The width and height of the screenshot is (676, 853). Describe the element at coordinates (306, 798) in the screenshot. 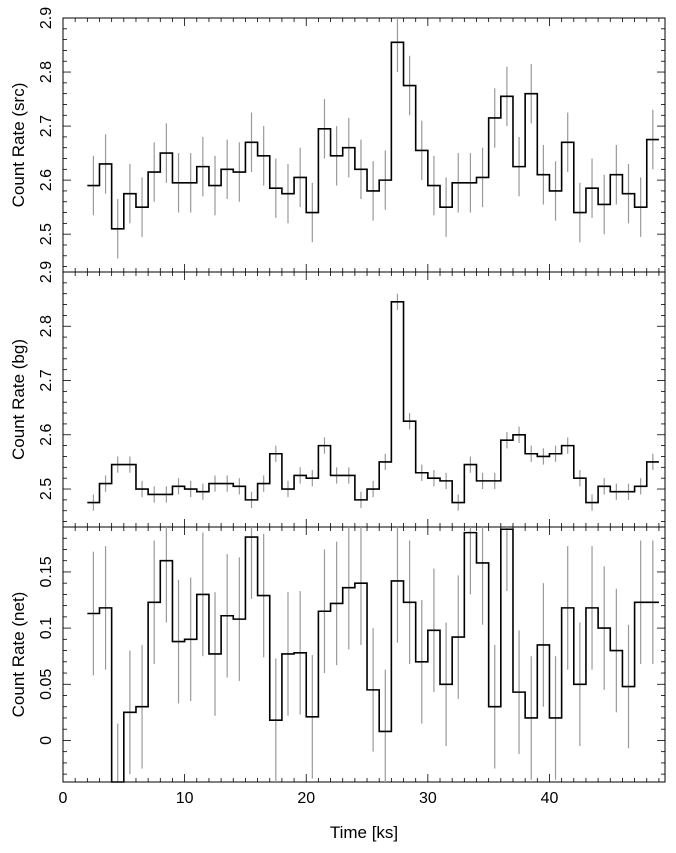

I see `x-tick-label: 20` at that location.